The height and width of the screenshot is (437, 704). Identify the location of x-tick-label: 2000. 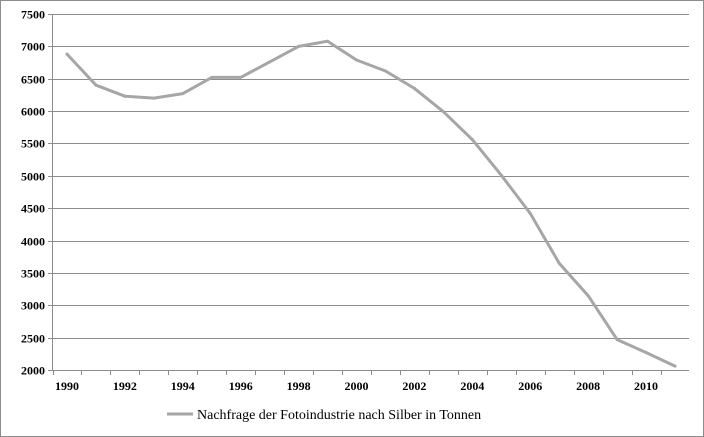
(357, 386).